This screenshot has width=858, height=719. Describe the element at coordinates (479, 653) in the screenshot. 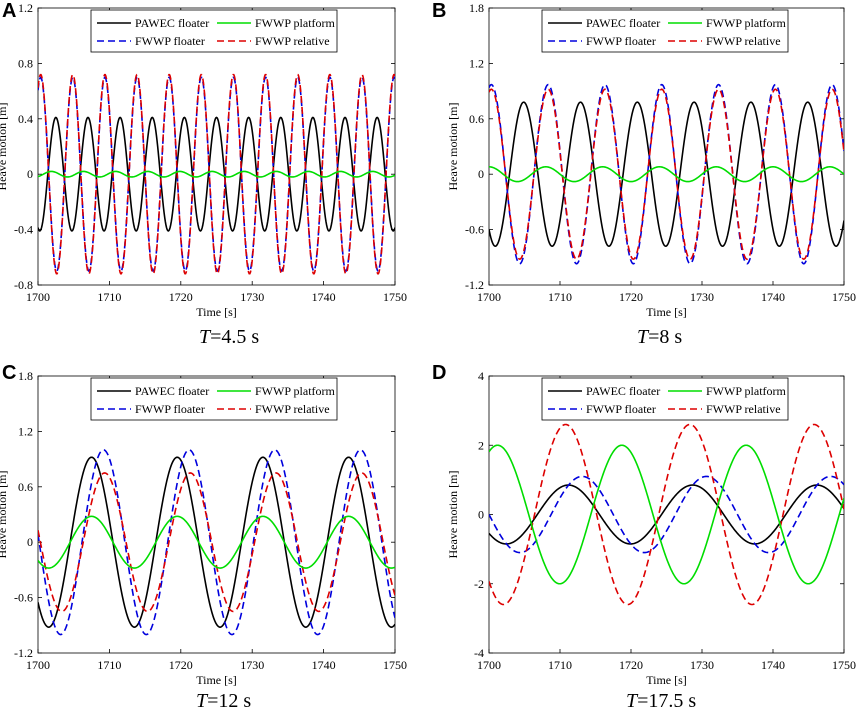

I see `y-tick-label: -4` at that location.